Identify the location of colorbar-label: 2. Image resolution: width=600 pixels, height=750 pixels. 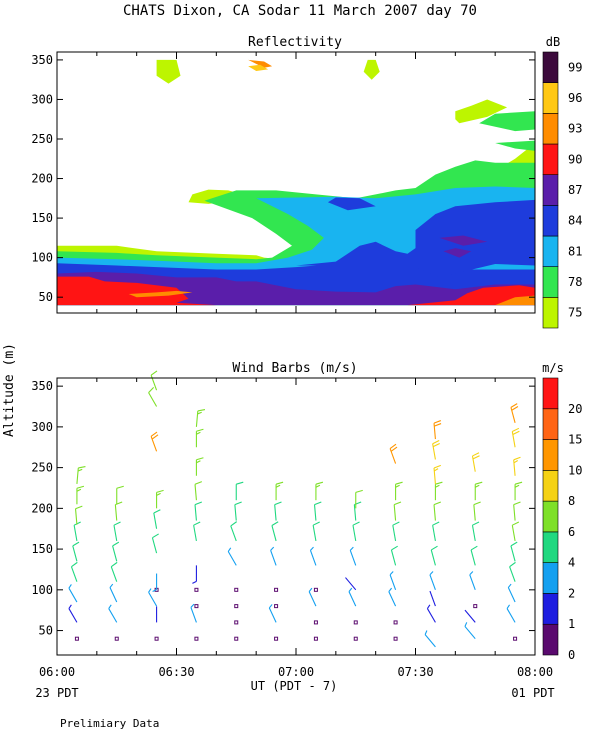
(571, 593).